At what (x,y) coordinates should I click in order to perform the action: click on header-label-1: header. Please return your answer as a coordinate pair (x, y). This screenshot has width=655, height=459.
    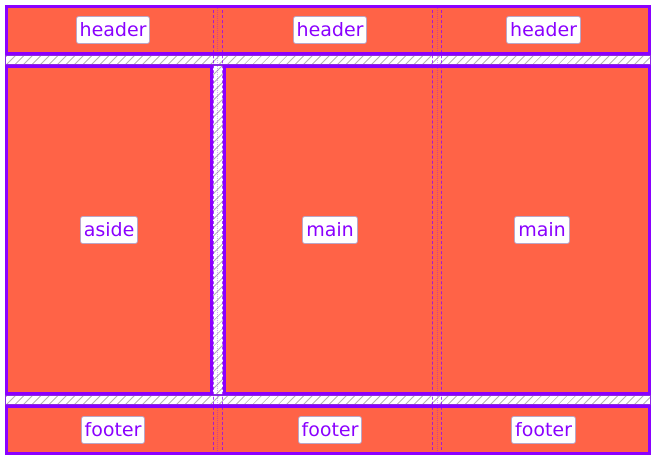
    Looking at the image, I should click on (113, 30).